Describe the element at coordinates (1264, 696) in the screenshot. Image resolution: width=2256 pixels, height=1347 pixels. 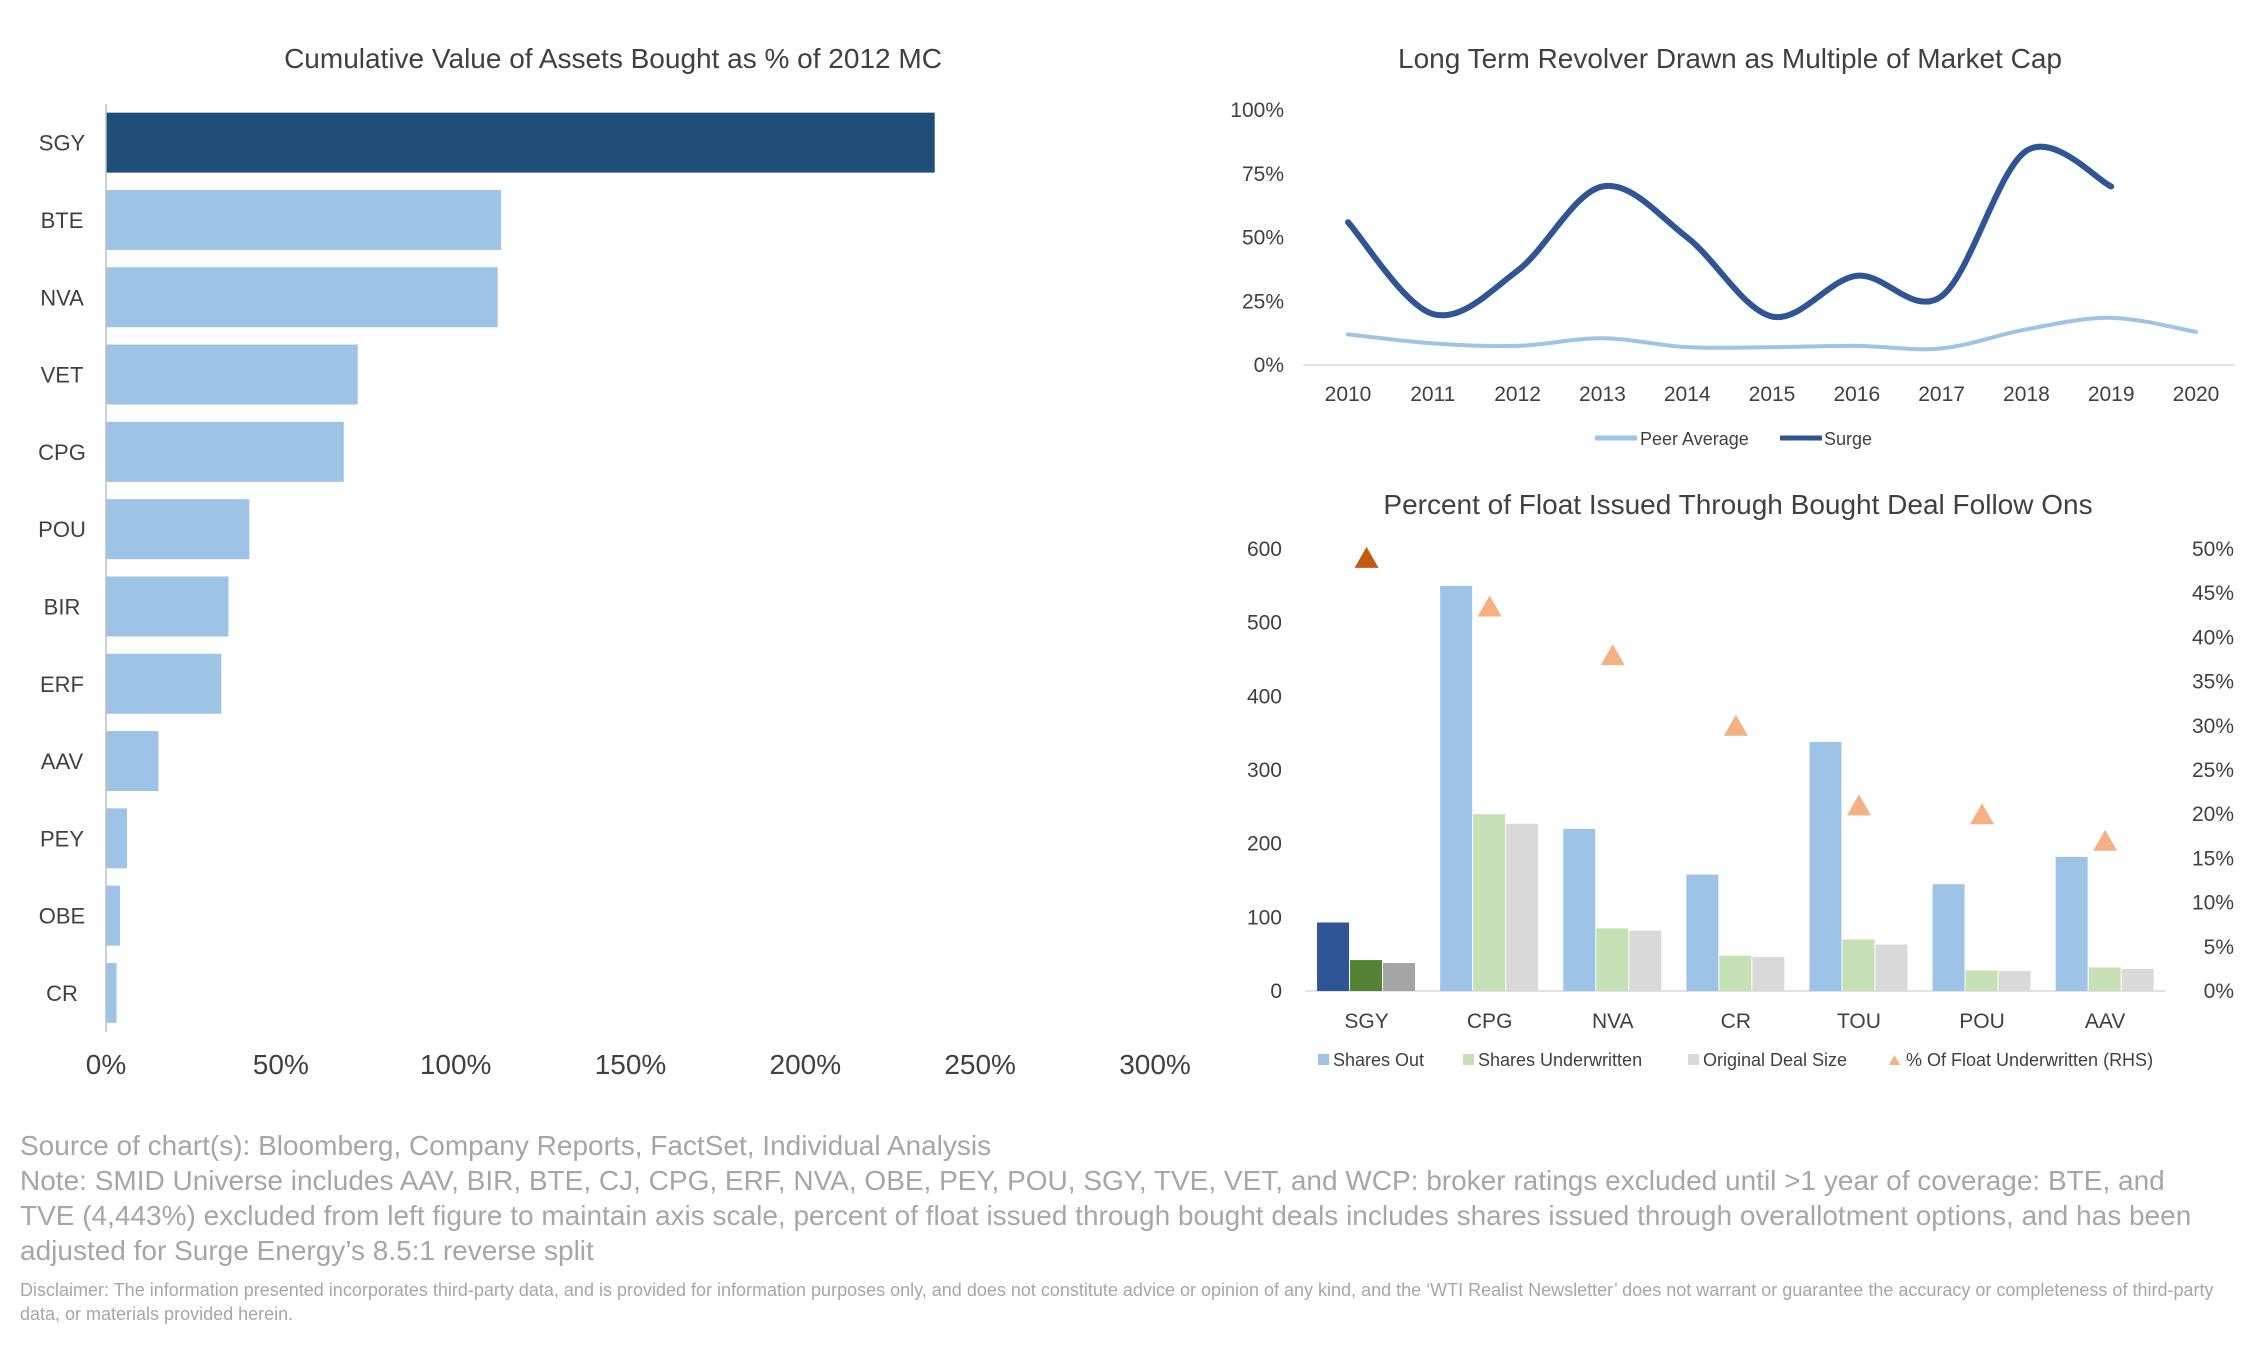
I see `y-tick-label: 400` at that location.